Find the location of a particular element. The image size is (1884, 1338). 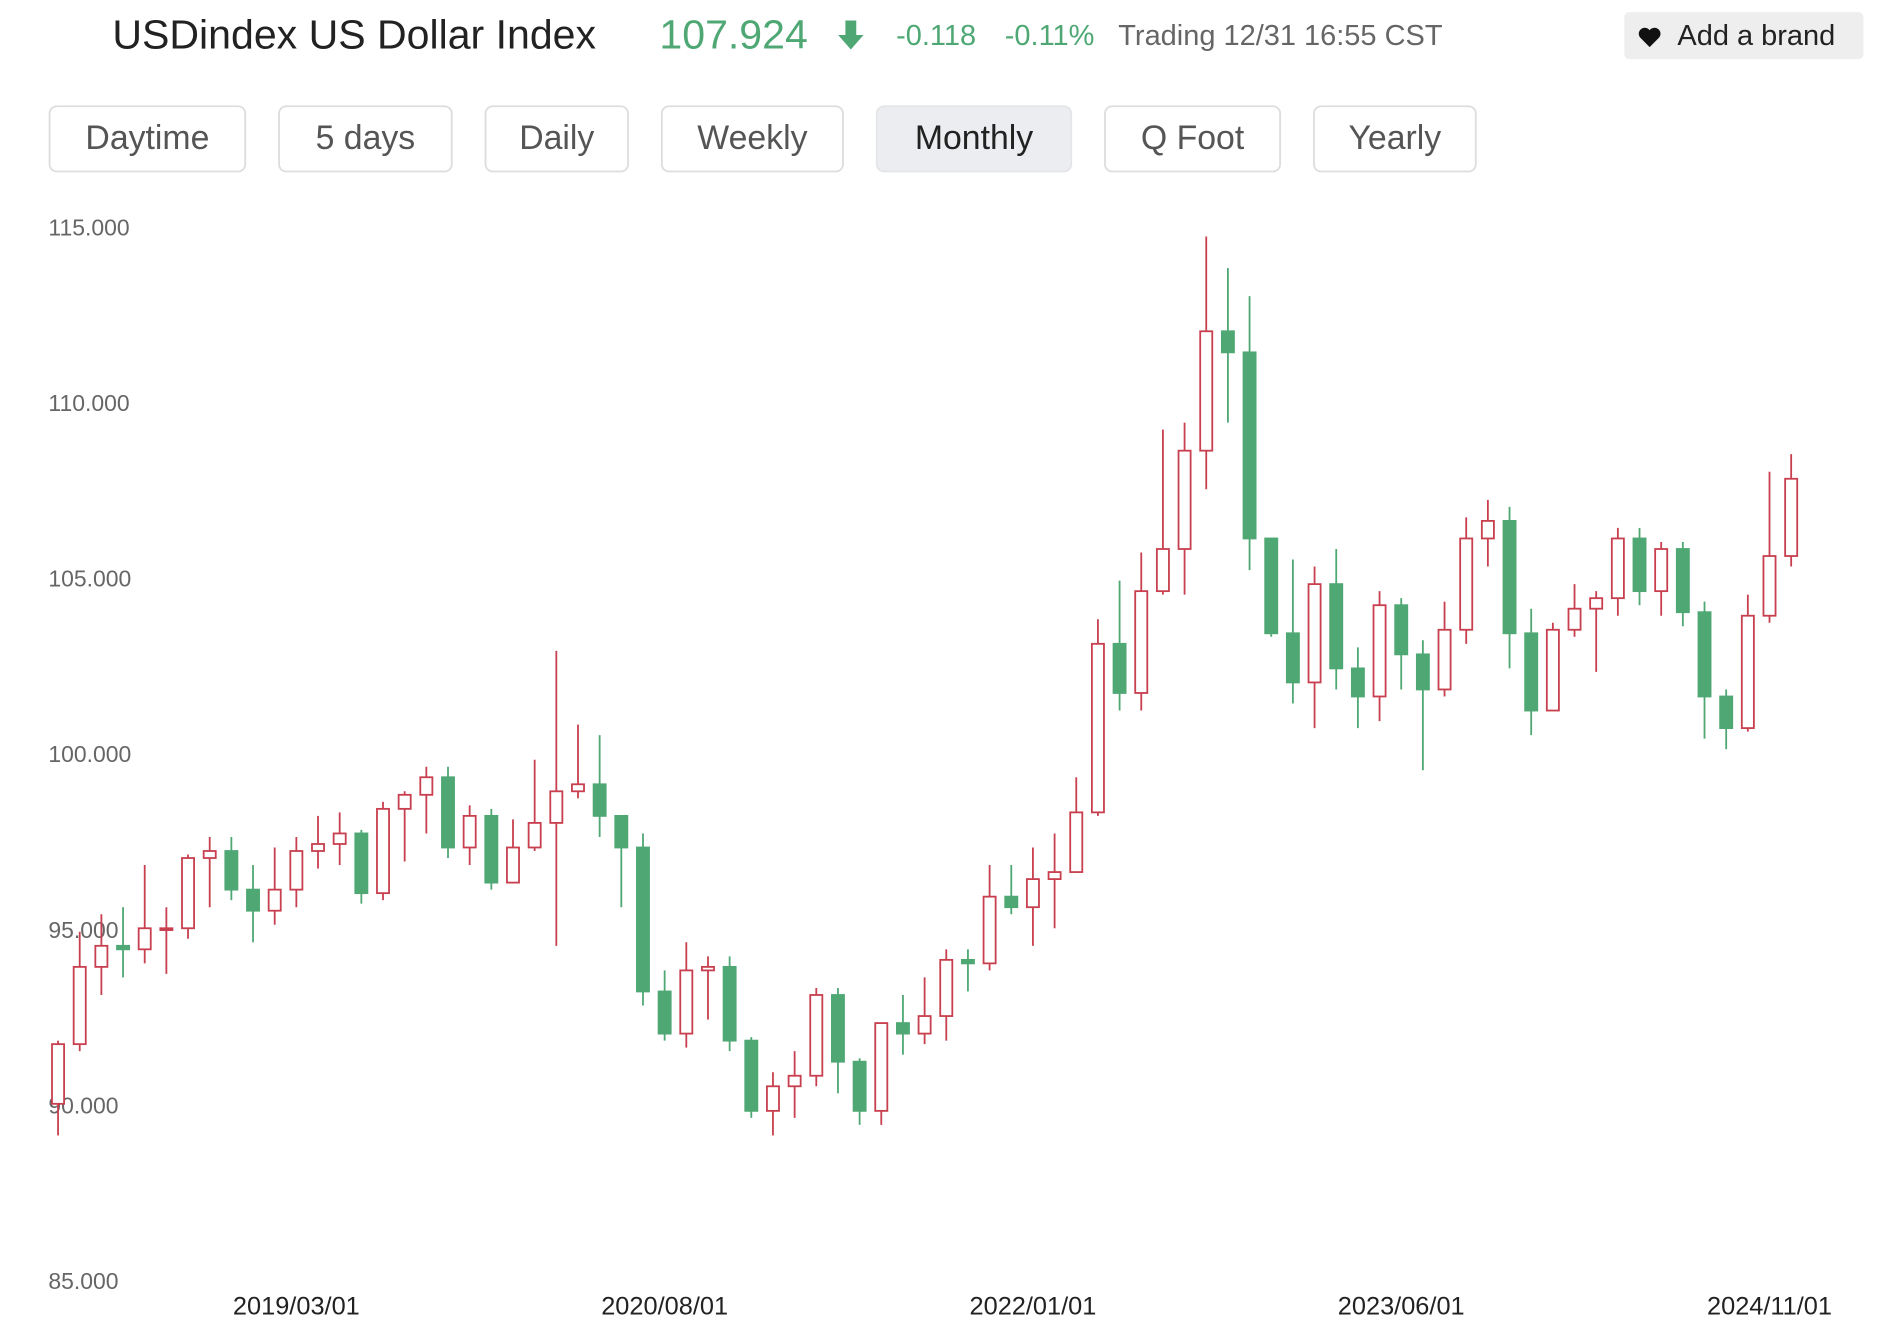

tab: Daily is located at coordinates (556, 139).